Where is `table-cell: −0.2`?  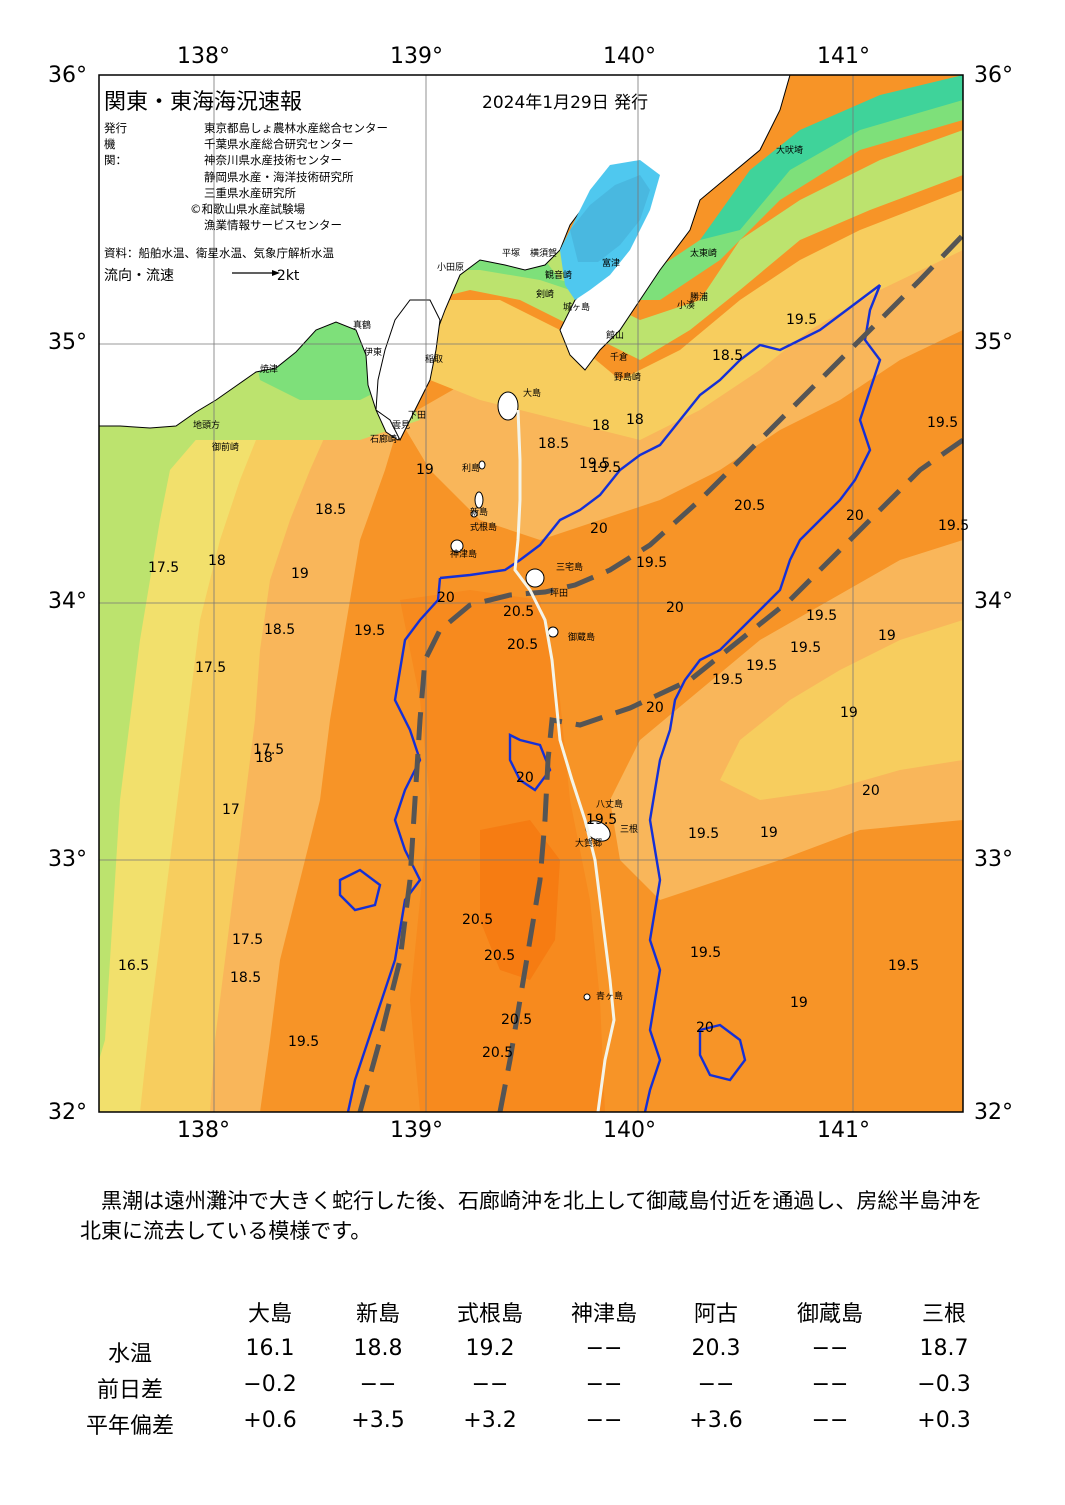 table-cell: −0.2 is located at coordinates (270, 1384).